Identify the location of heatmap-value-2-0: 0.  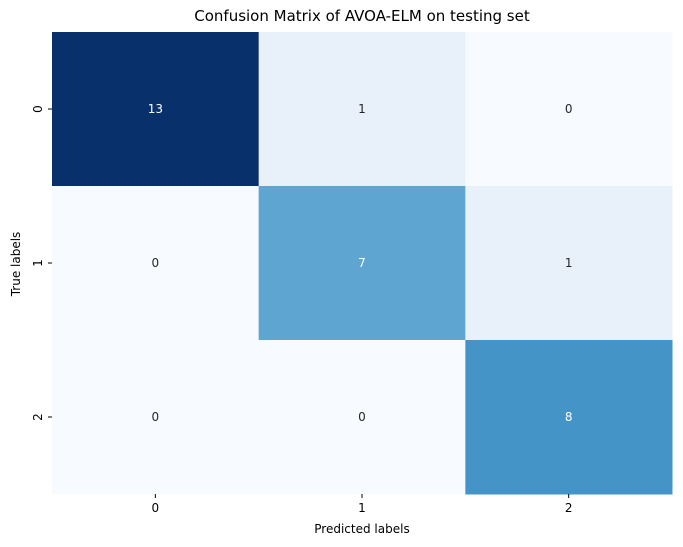
(156, 417).